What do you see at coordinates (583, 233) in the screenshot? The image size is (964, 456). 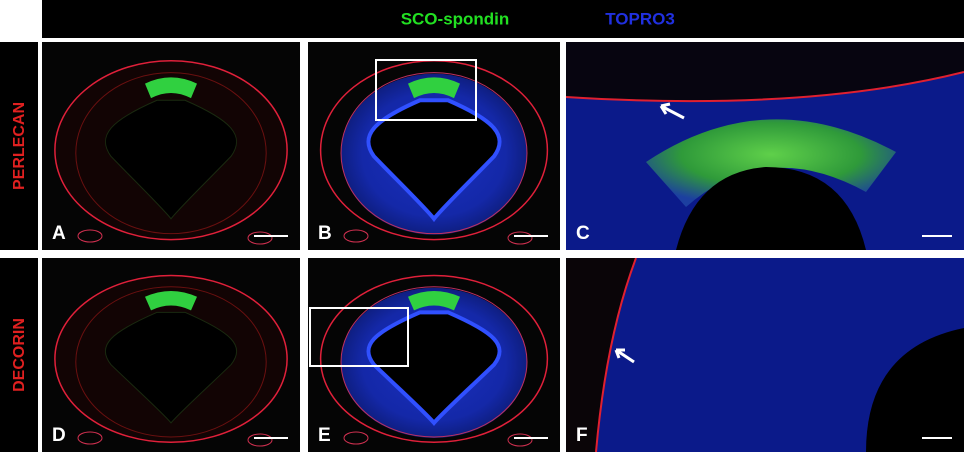 I see `panel-letter: C` at bounding box center [583, 233].